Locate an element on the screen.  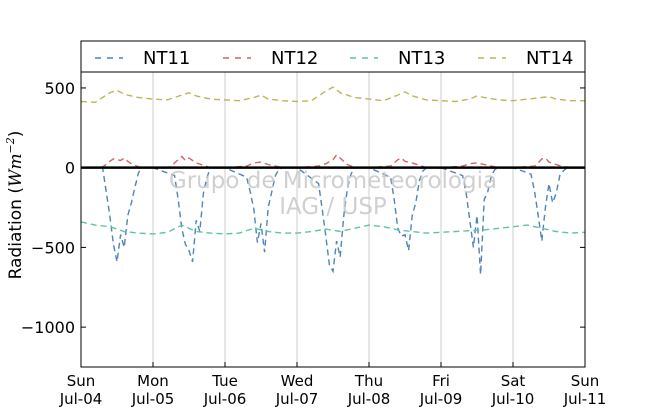
x-tick-label-day: Sat is located at coordinates (513, 381).